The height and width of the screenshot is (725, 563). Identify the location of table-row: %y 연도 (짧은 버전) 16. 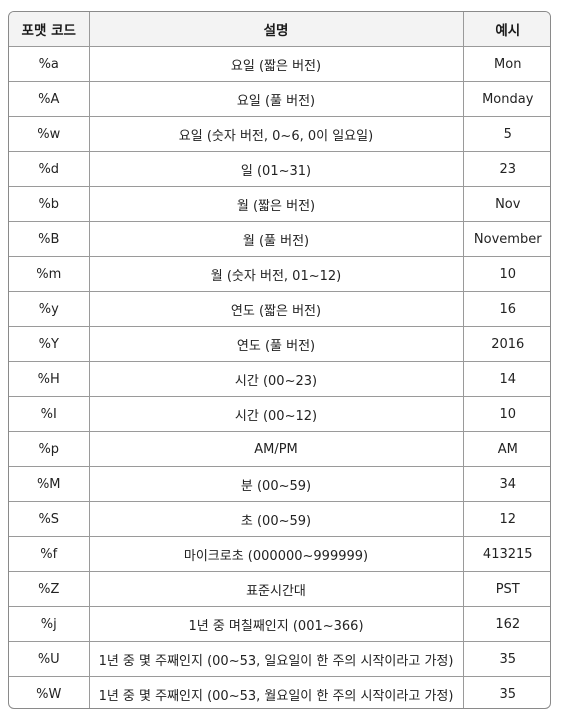
(279, 309).